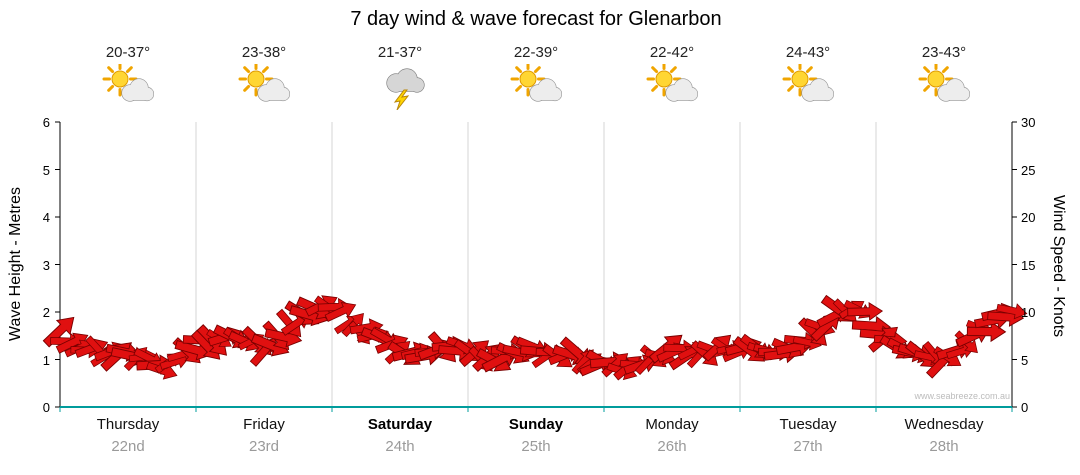  I want to click on day-column-label: Monday 26th, so click(672, 435).